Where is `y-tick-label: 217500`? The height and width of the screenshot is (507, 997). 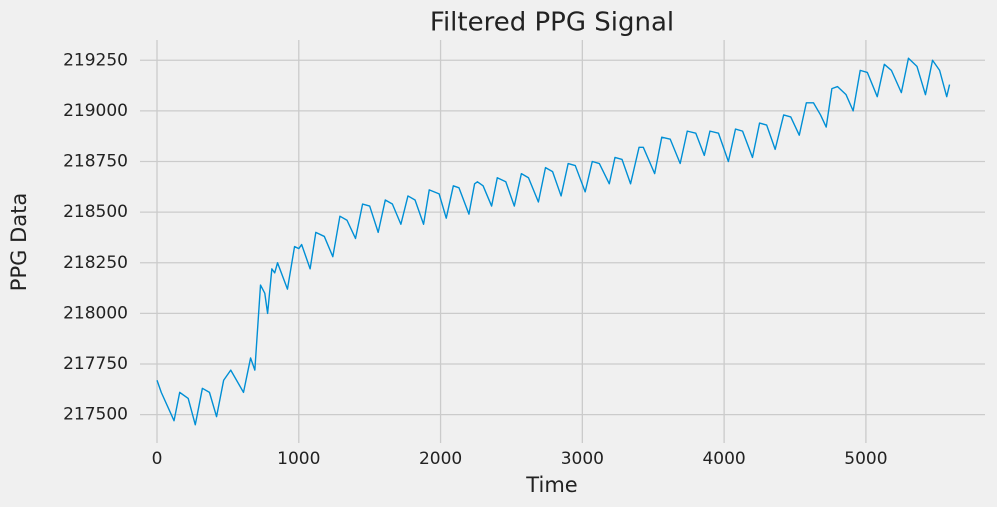
y-tick-label: 217500 is located at coordinates (95, 415).